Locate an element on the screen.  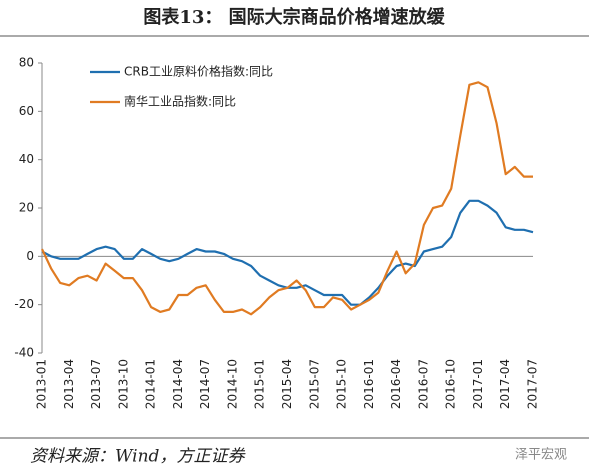
x-tick-label: 2016-10 is located at coordinates (451, 384).